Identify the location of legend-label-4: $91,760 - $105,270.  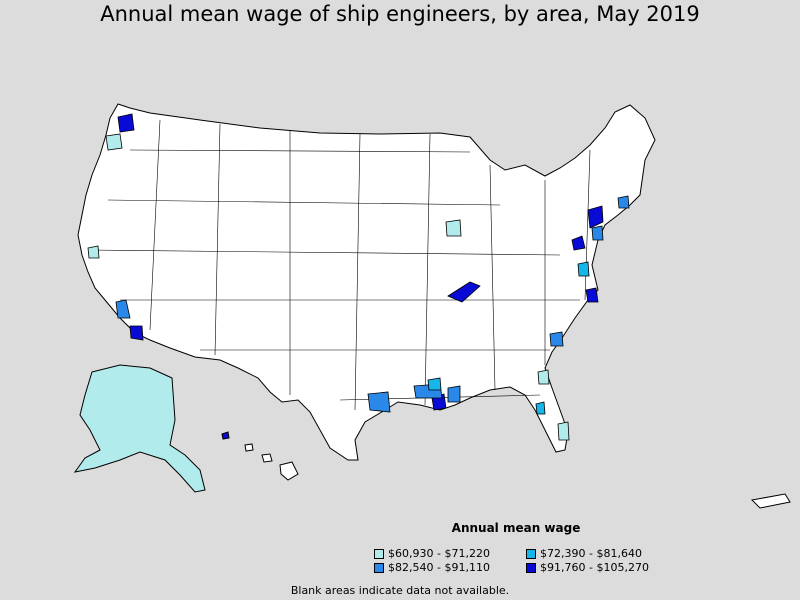
(594, 567).